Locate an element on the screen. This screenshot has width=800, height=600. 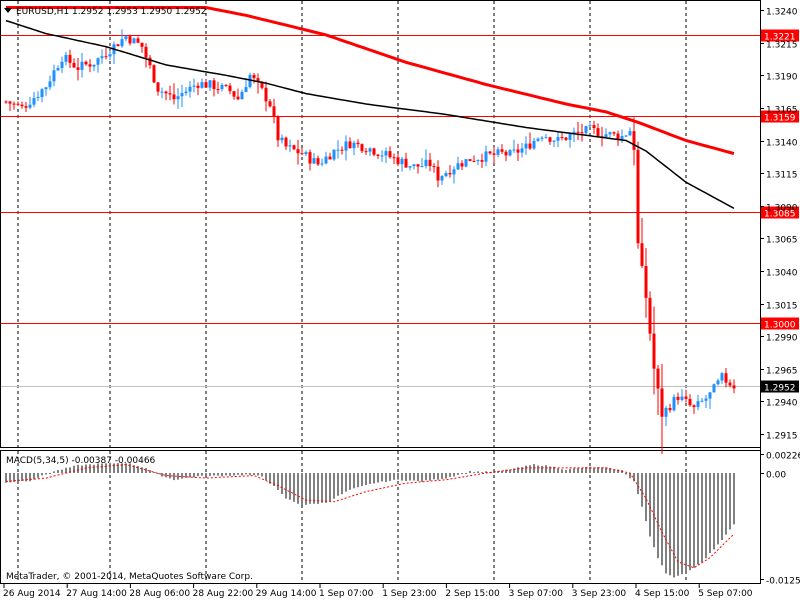
macd-label: MACD(5,34,5) -0.00387 -0.00466 is located at coordinates (81, 461).